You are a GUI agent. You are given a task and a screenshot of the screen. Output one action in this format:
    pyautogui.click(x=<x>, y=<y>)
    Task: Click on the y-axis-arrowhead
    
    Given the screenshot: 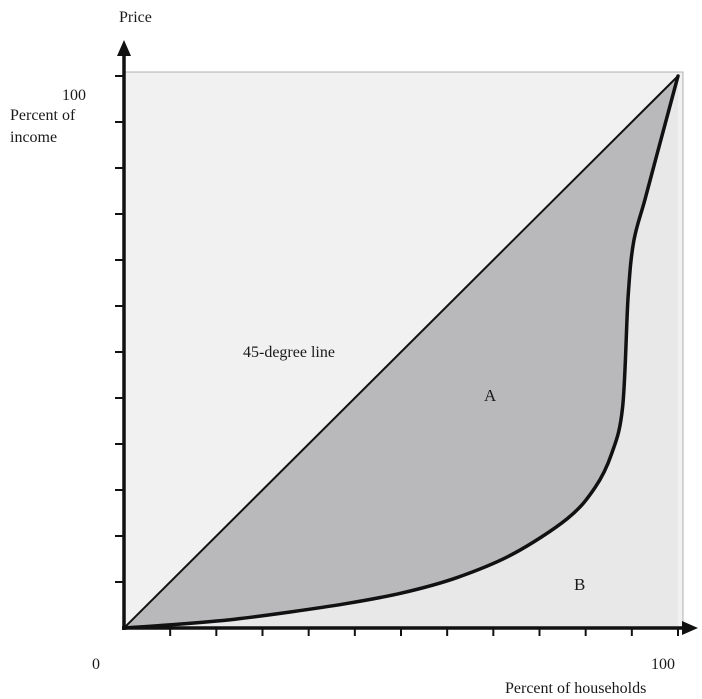 What is the action you would take?
    pyautogui.click(x=124, y=48)
    